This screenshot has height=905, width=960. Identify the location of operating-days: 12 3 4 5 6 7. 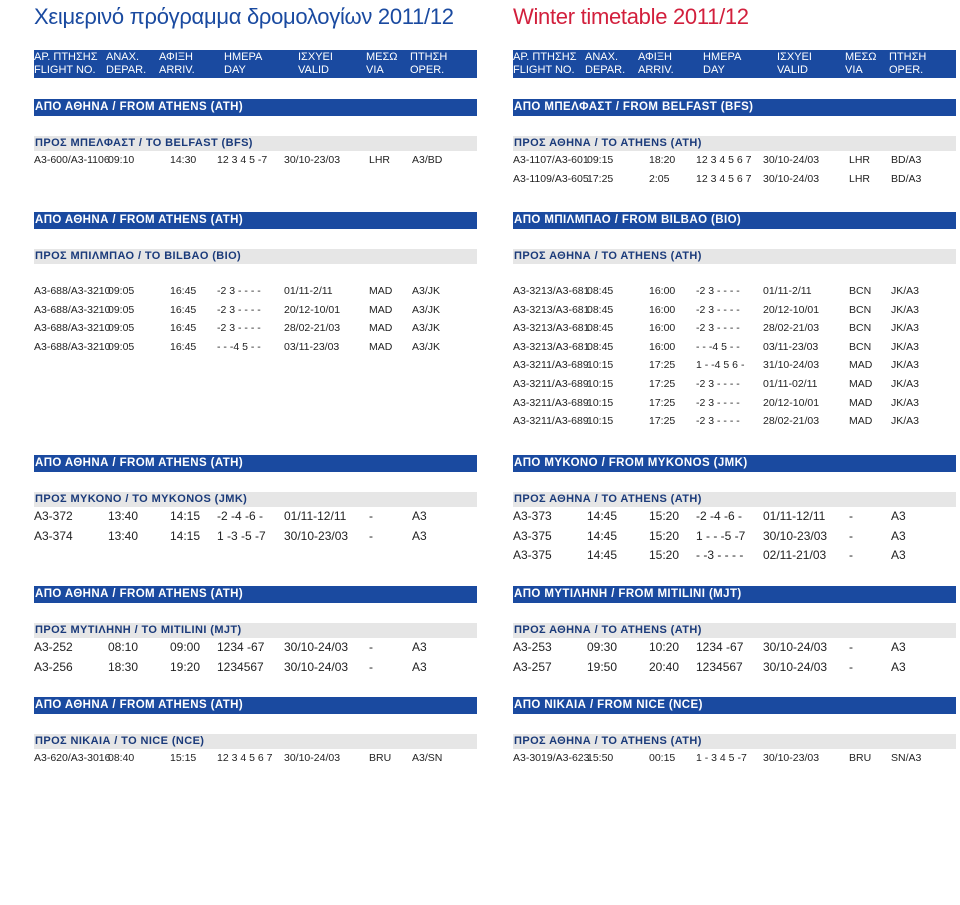
(724, 160).